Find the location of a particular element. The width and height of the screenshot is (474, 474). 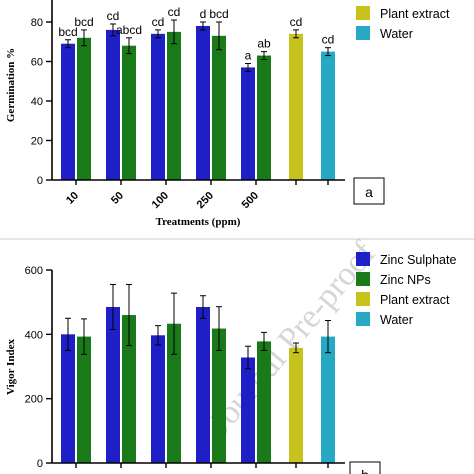

a-x-tick-label: 500 is located at coordinates (250, 200).